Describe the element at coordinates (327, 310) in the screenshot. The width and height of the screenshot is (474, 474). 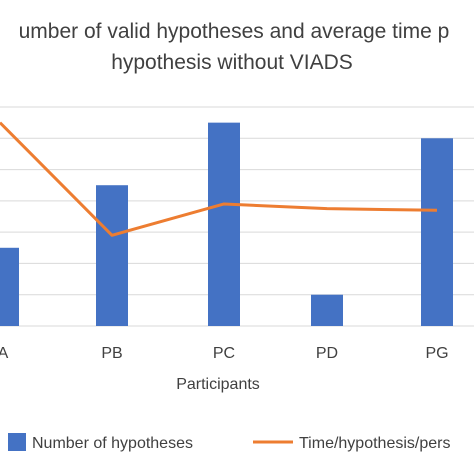
I see `bar-PD` at that location.